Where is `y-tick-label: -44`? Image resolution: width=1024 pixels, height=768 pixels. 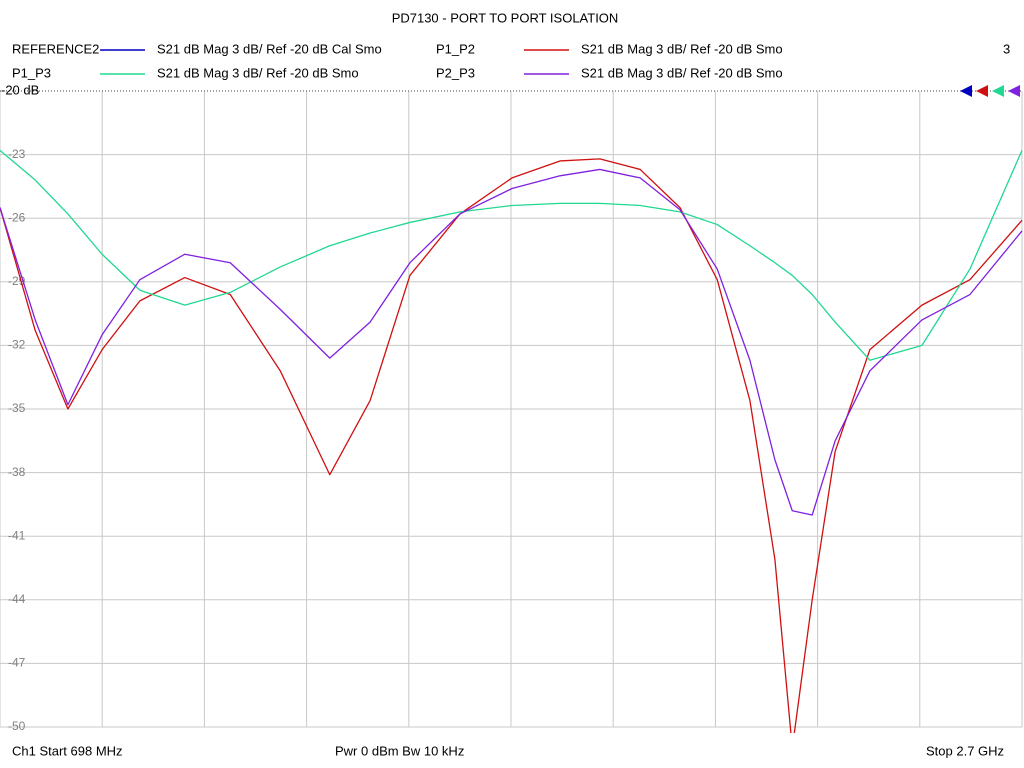
y-tick-label: -44 is located at coordinates (17, 599).